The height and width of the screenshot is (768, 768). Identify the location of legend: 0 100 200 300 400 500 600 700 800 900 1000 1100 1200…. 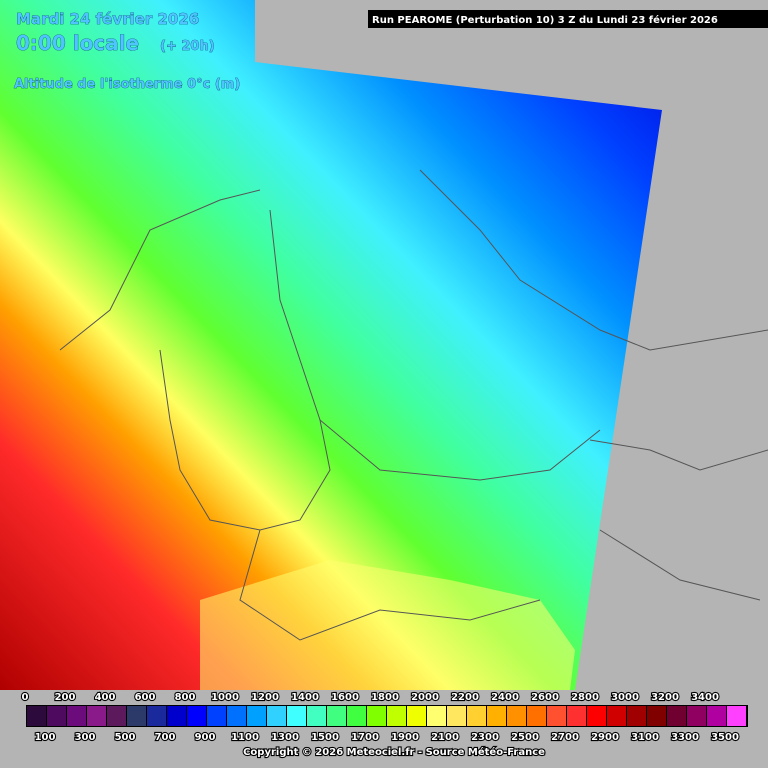
(384, 717).